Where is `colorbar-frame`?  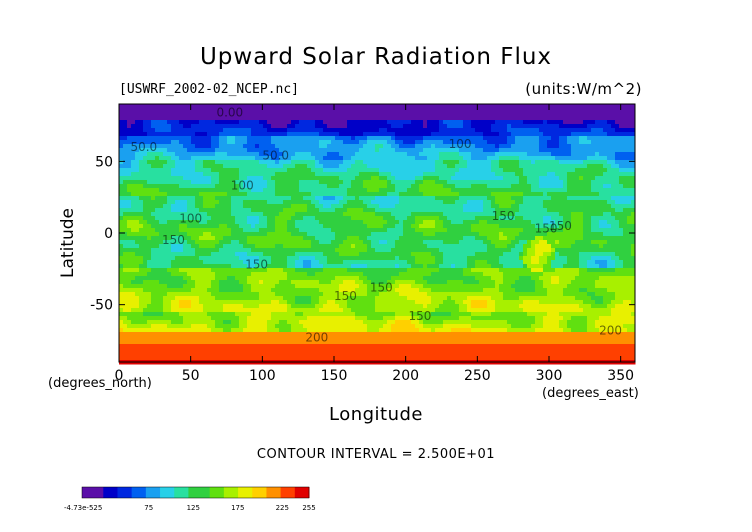 colorbar-frame is located at coordinates (195, 492).